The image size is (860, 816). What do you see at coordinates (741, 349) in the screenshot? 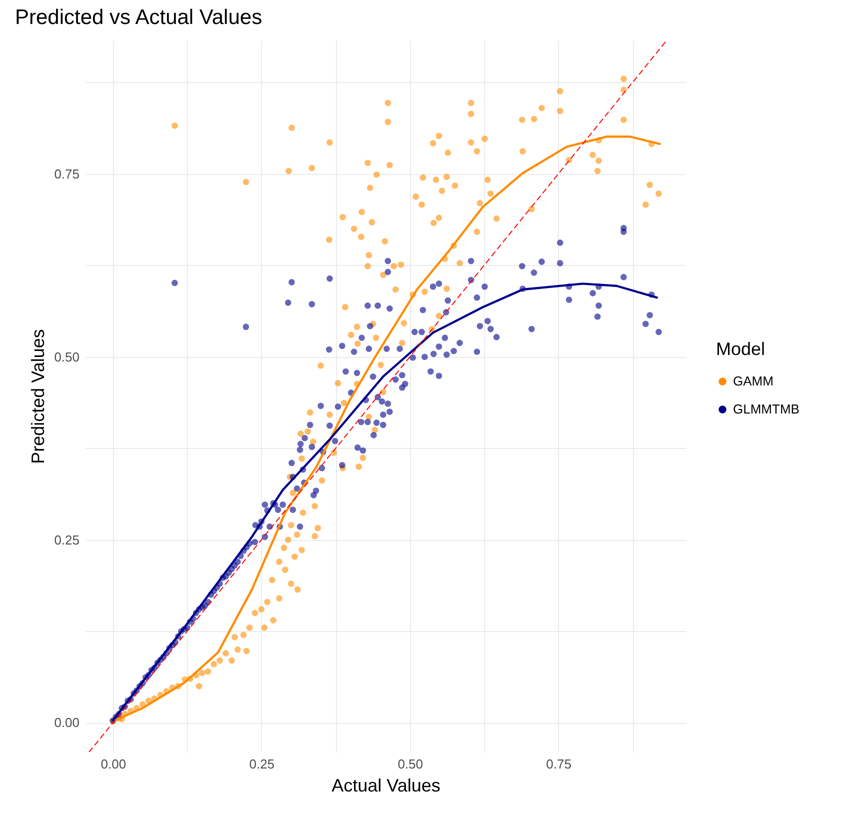
I see `legend-title: Model` at bounding box center [741, 349].